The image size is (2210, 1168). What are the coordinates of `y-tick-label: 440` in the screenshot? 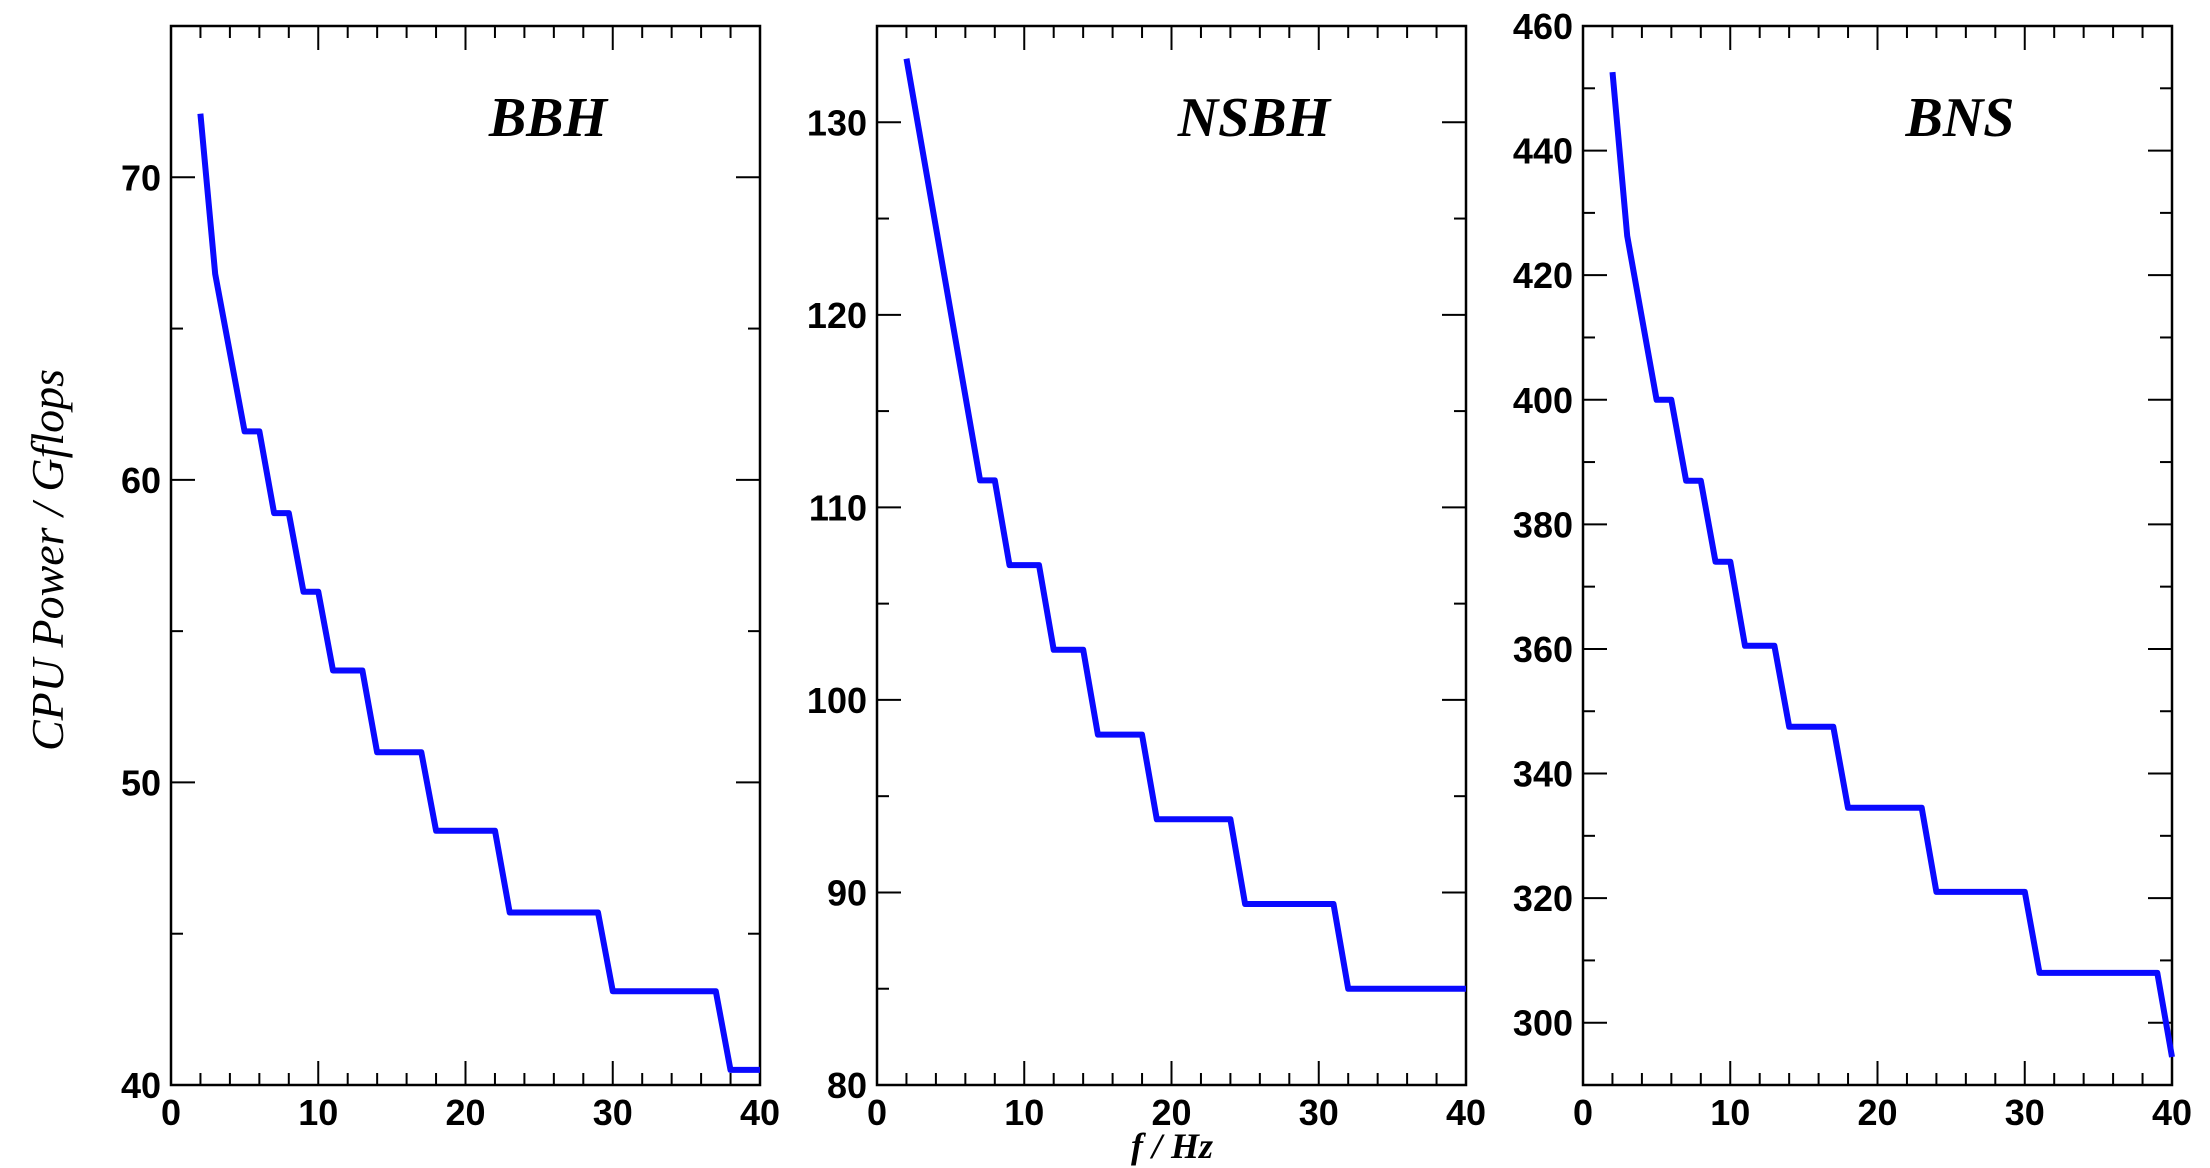 It's located at (1543, 151).